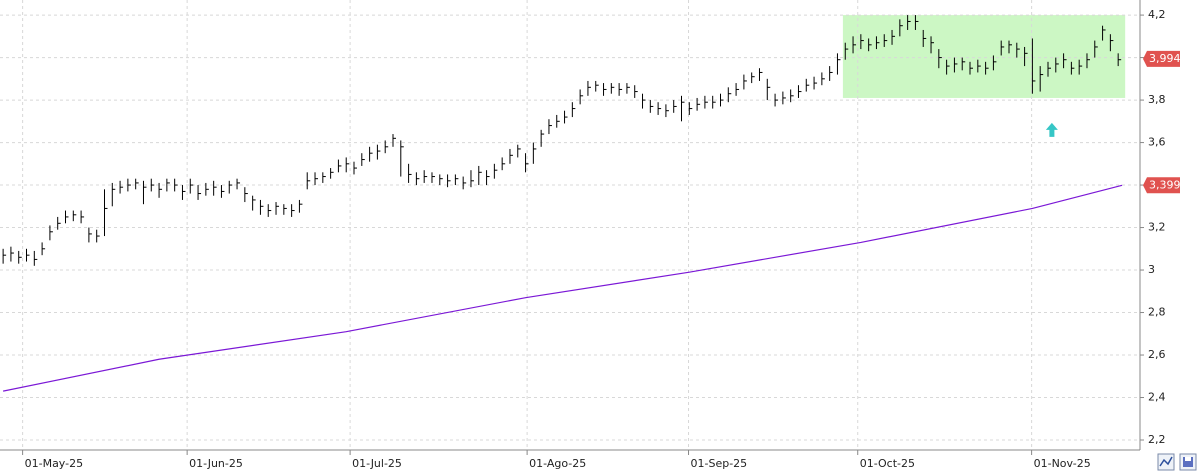 The height and width of the screenshot is (473, 1201). What do you see at coordinates (216, 463) in the screenshot?
I see `x-tick-label: 01-Jun-25` at bounding box center [216, 463].